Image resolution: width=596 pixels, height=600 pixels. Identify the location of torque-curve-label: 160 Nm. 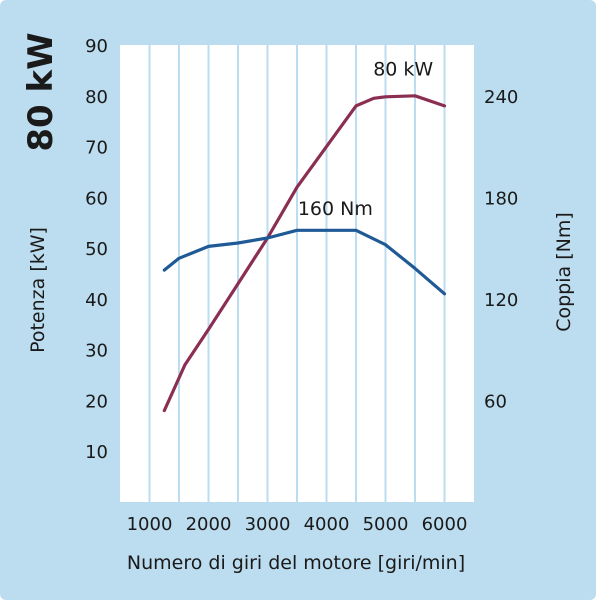
(335, 209).